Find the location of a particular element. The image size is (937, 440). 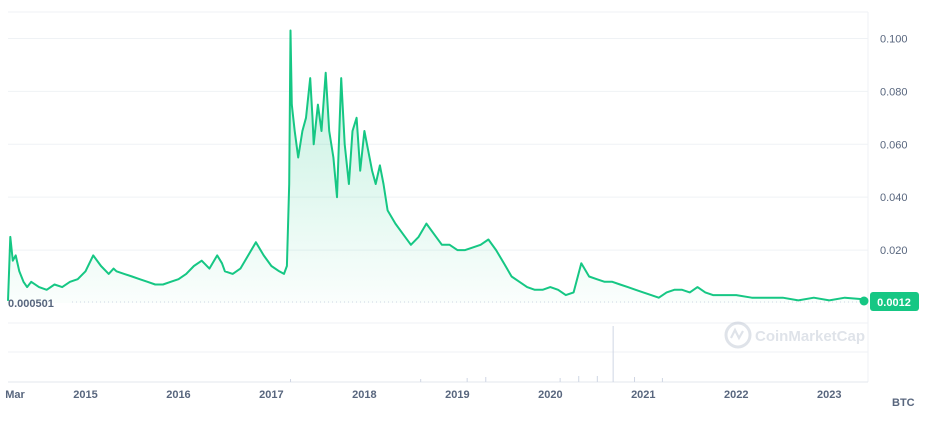

x-tick-label: 2021 is located at coordinates (643, 395).